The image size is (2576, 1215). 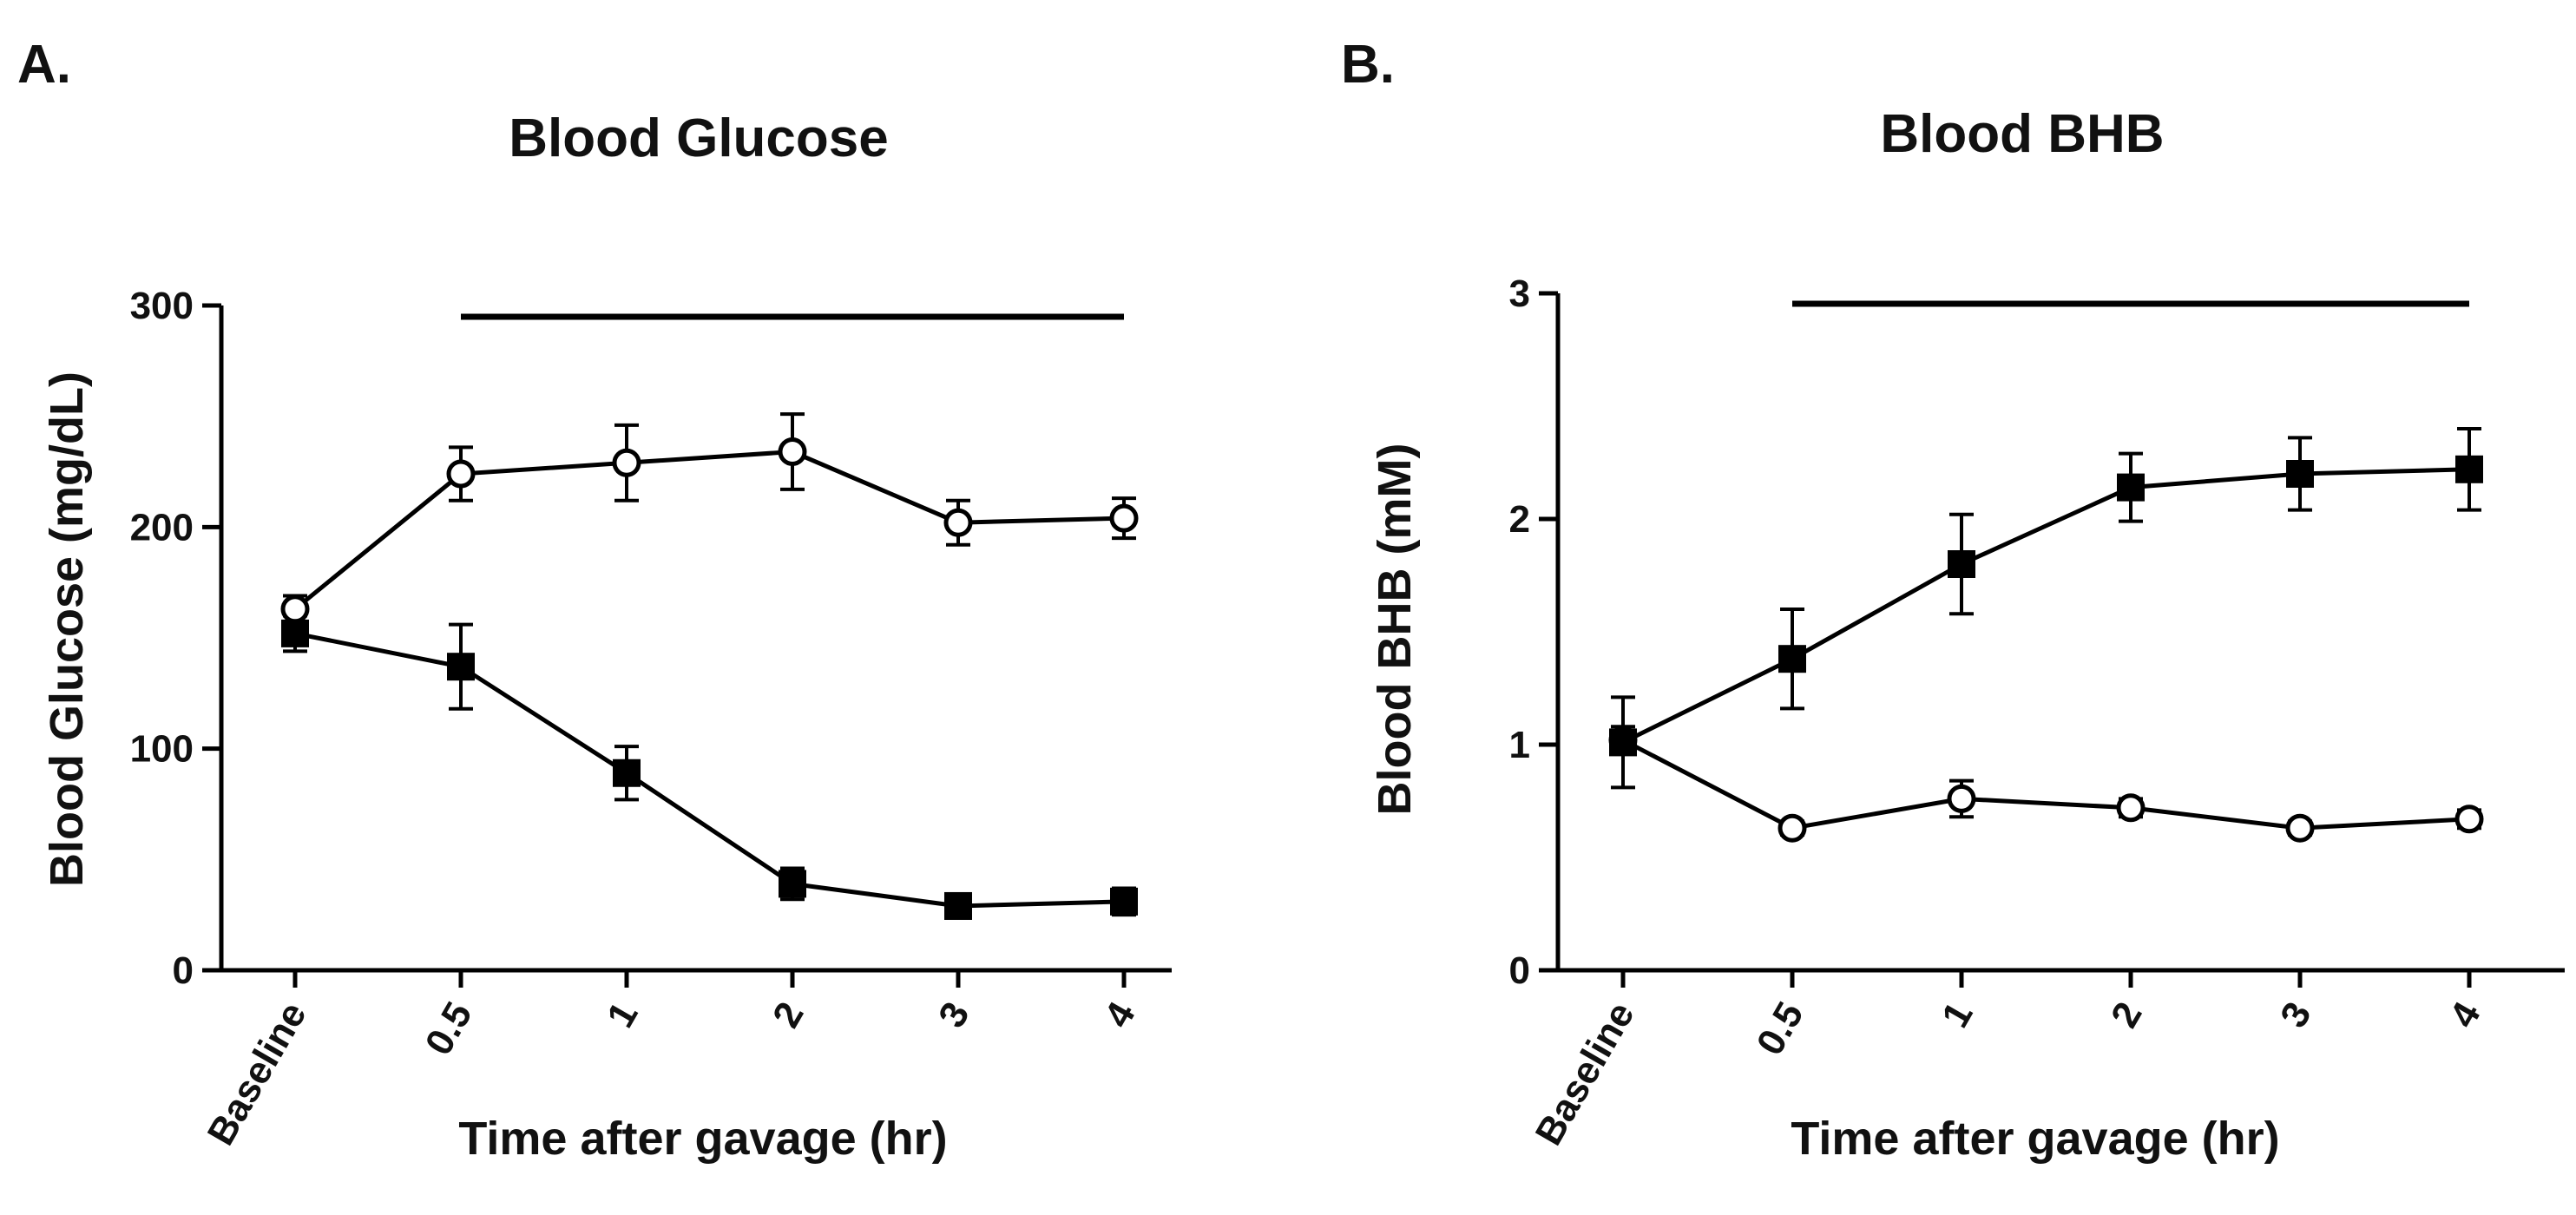 What do you see at coordinates (162, 306) in the screenshot?
I see `panel-a-y-tick-label: 300` at bounding box center [162, 306].